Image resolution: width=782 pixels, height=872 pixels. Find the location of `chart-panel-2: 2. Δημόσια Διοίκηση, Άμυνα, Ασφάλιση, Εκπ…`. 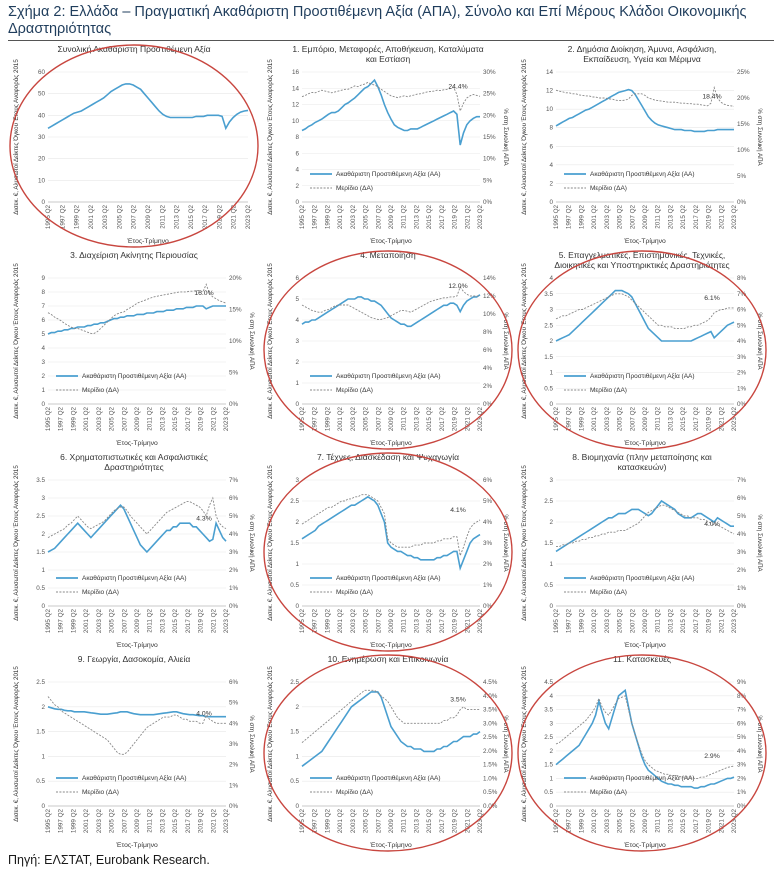

chart-panel-2: 2. Δημόσια Διοίκηση, Άμυνα, Ασφάλιση, Εκπ… is located at coordinates (642, 144).